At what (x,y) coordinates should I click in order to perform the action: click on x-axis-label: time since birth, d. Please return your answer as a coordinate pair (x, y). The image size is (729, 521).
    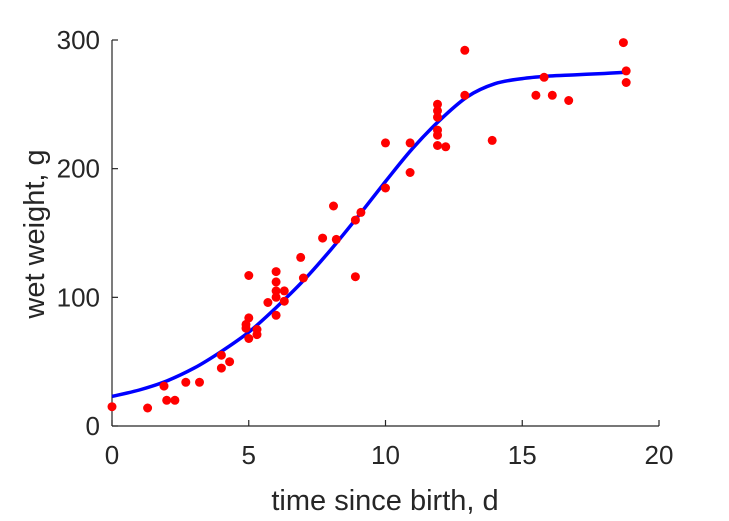
    Looking at the image, I should click on (384, 501).